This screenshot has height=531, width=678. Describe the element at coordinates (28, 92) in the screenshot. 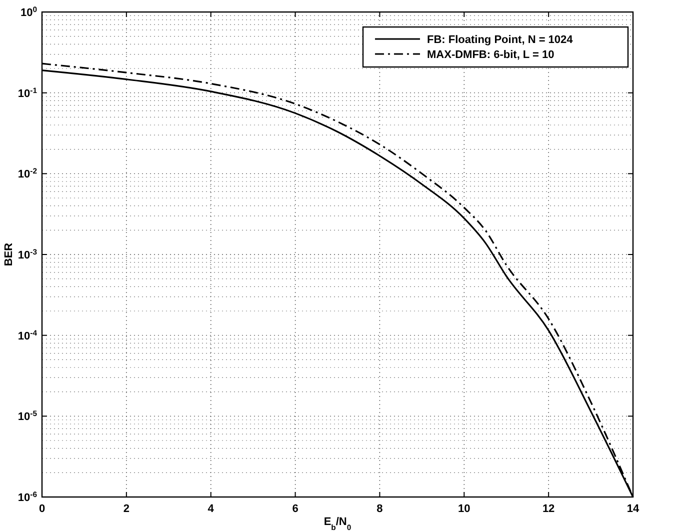

I see `y-tick-label: 10$^{-1}$` at that location.